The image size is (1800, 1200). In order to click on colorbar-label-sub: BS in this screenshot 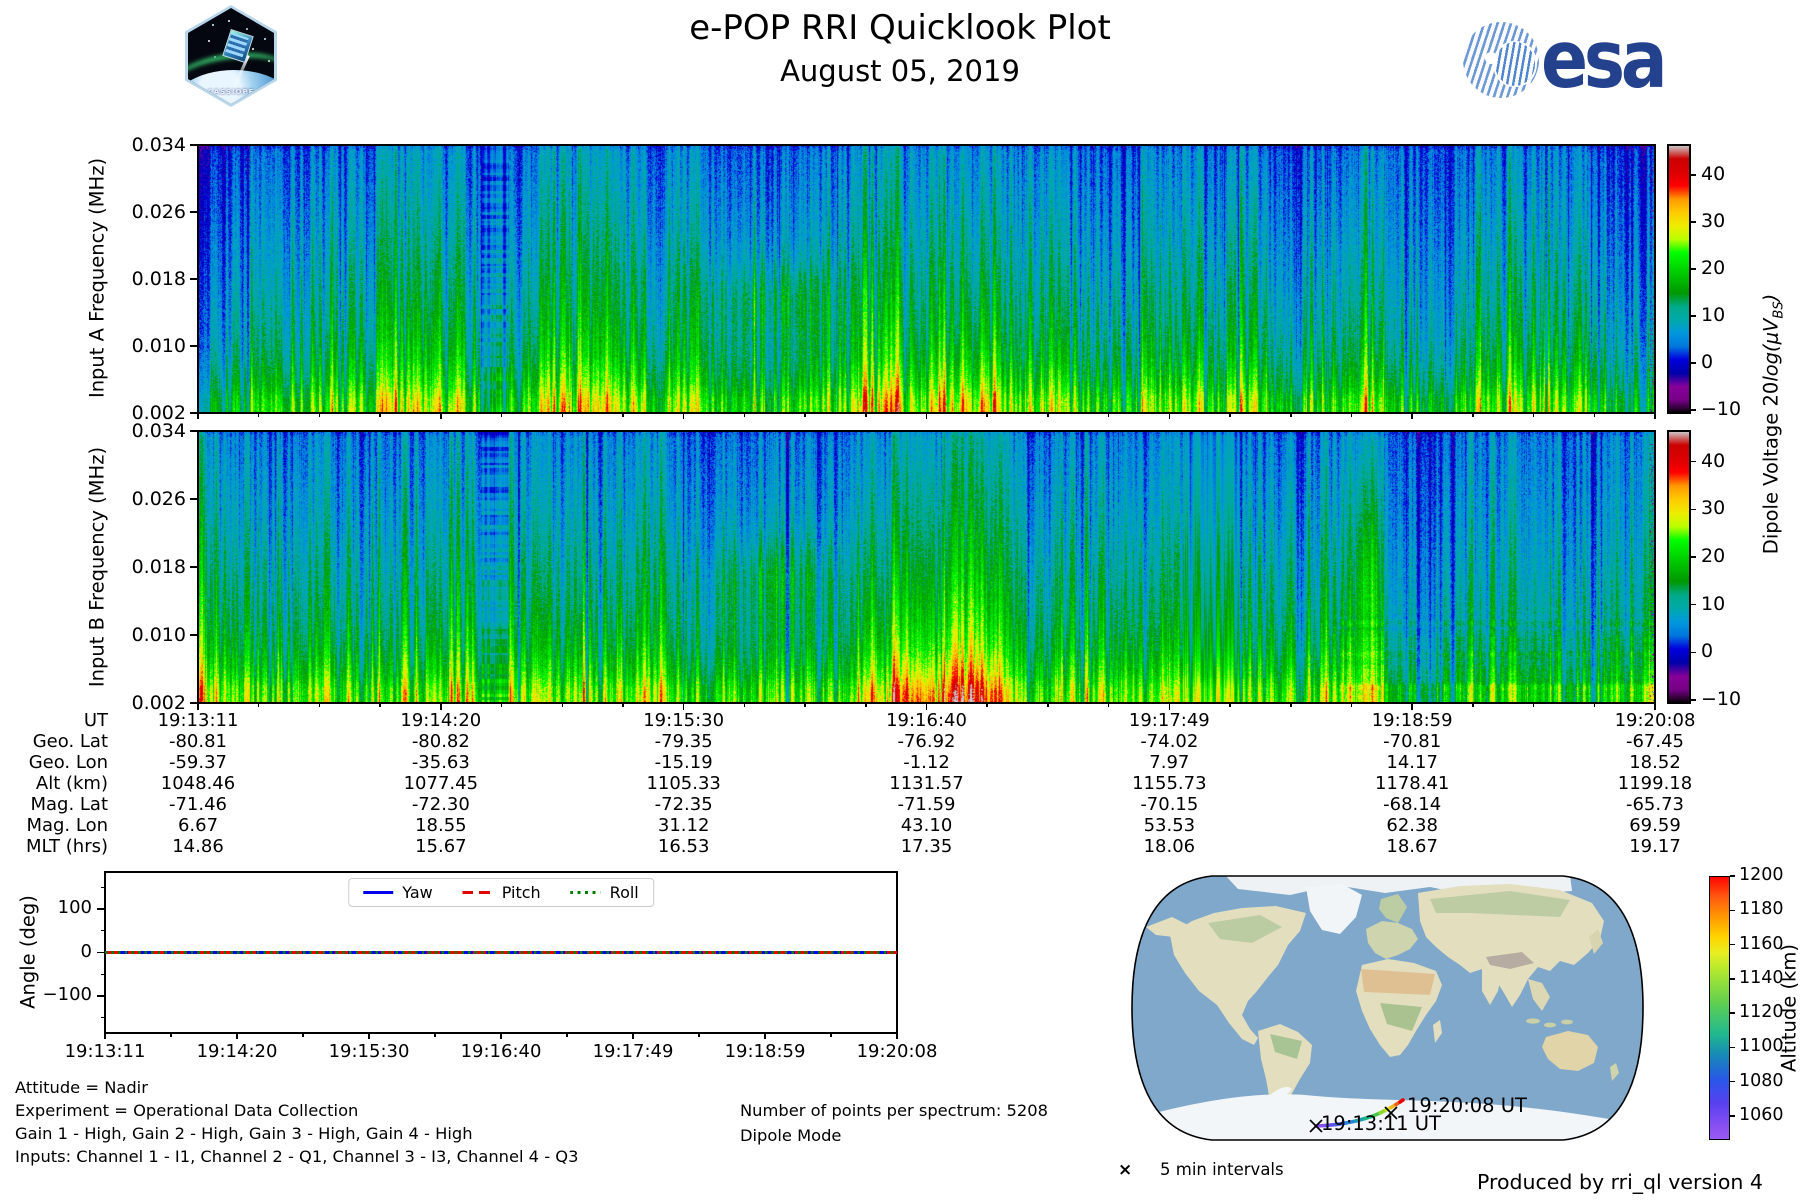, I will do `click(1779, 310)`.